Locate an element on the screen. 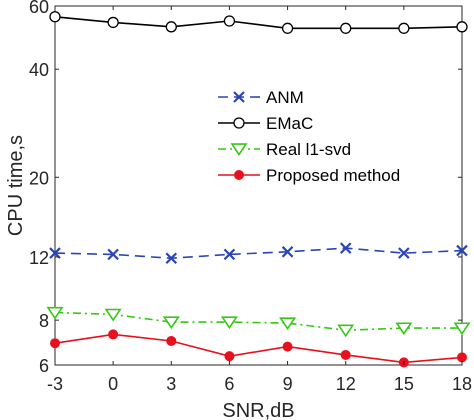 The height and width of the screenshot is (420, 474). x-tick-label: -3 is located at coordinates (55, 384).